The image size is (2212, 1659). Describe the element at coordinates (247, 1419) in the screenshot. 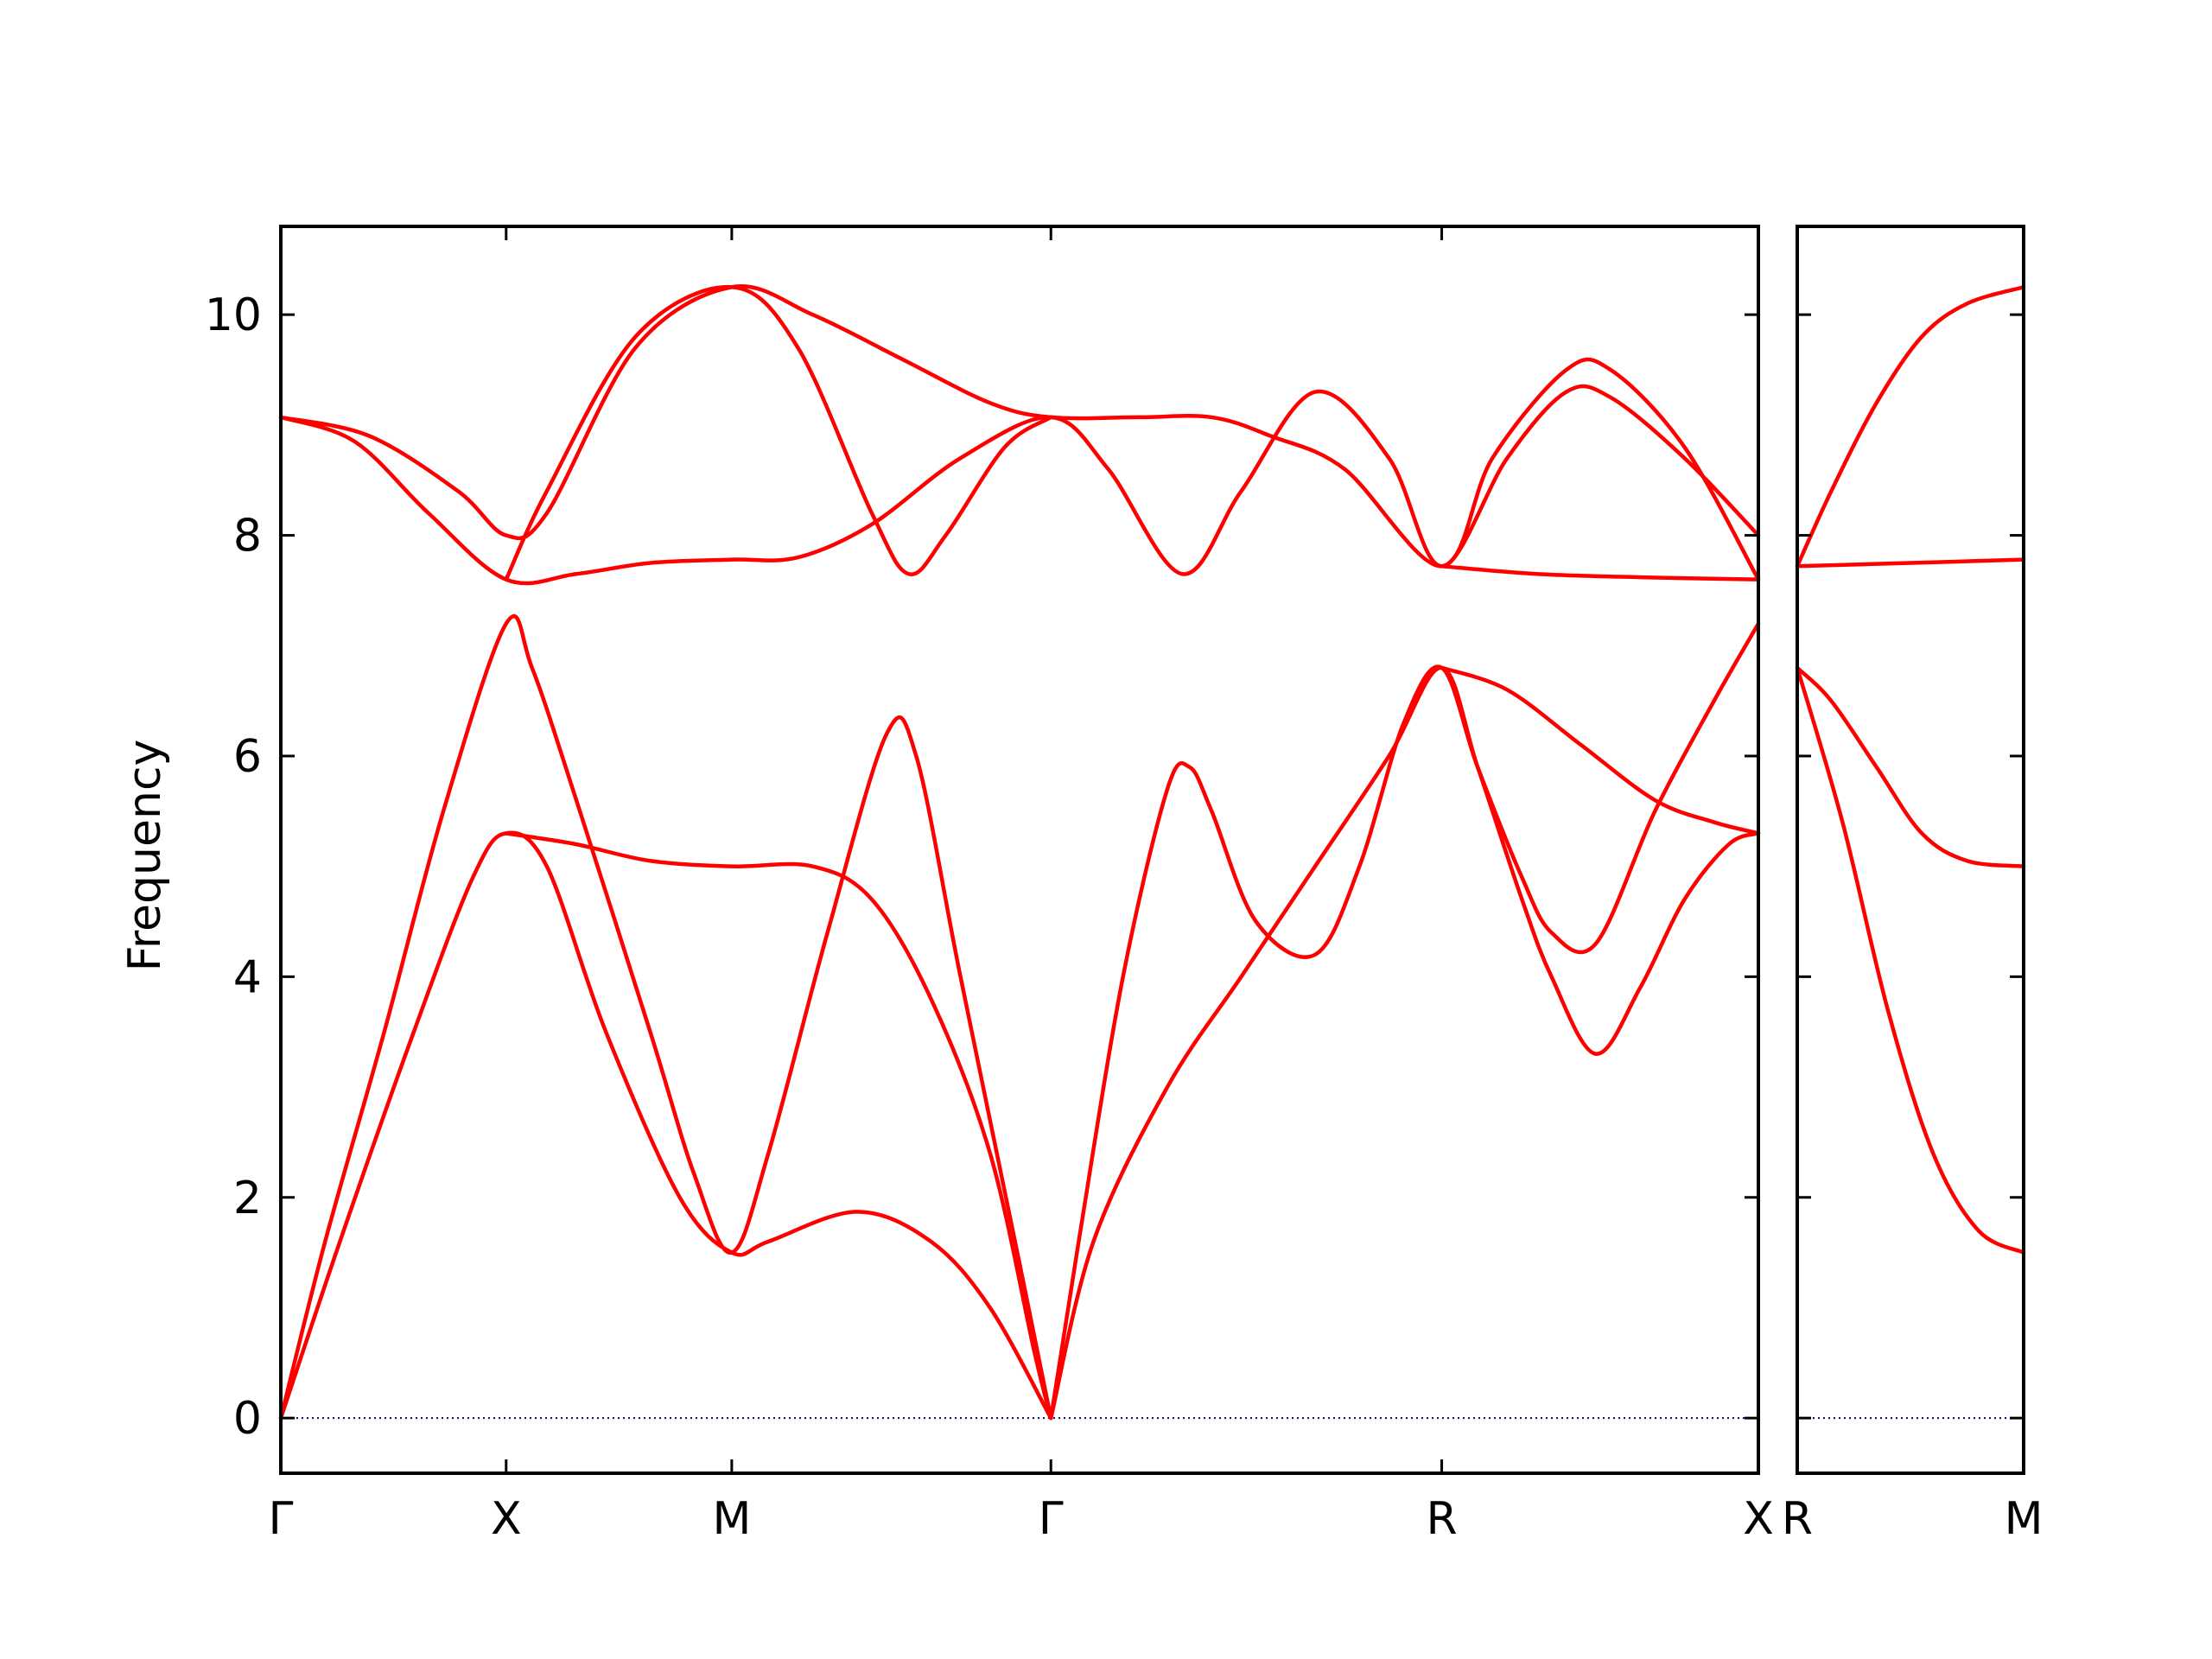

I see `y-tick-label: 0` at that location.